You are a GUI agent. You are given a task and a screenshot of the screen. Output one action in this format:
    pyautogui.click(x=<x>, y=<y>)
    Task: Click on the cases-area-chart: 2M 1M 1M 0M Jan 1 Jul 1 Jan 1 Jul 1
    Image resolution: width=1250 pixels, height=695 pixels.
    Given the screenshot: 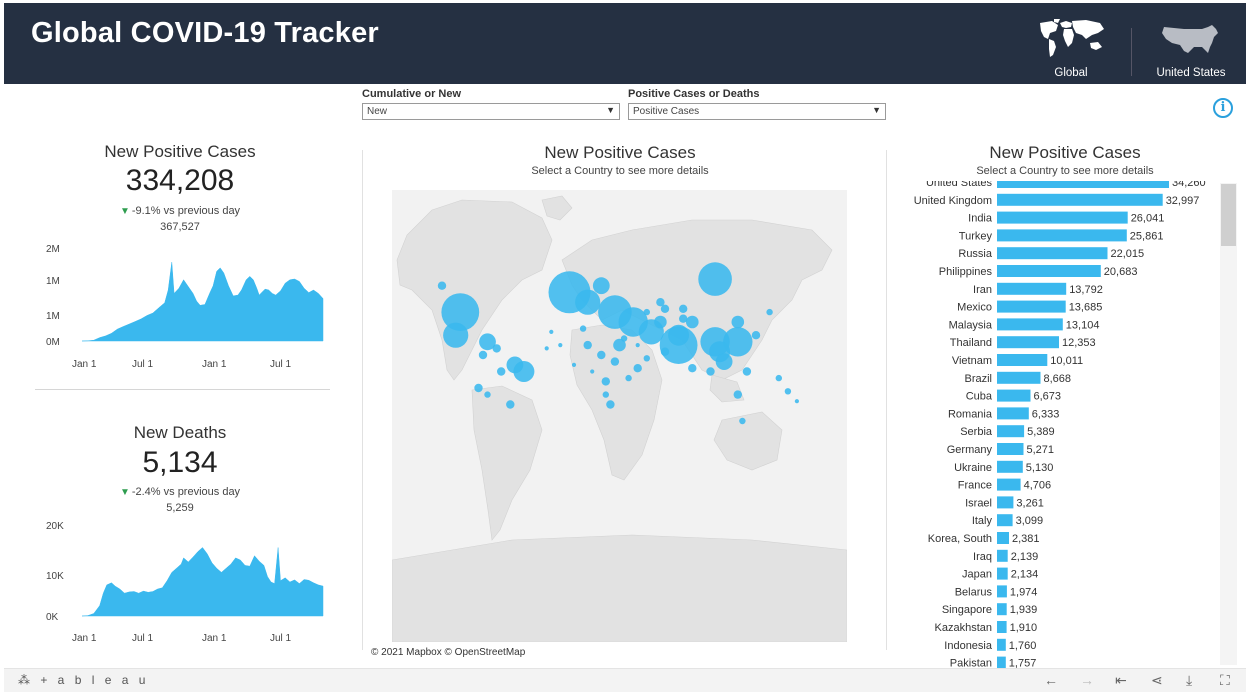 What is the action you would take?
    pyautogui.click(x=185, y=305)
    